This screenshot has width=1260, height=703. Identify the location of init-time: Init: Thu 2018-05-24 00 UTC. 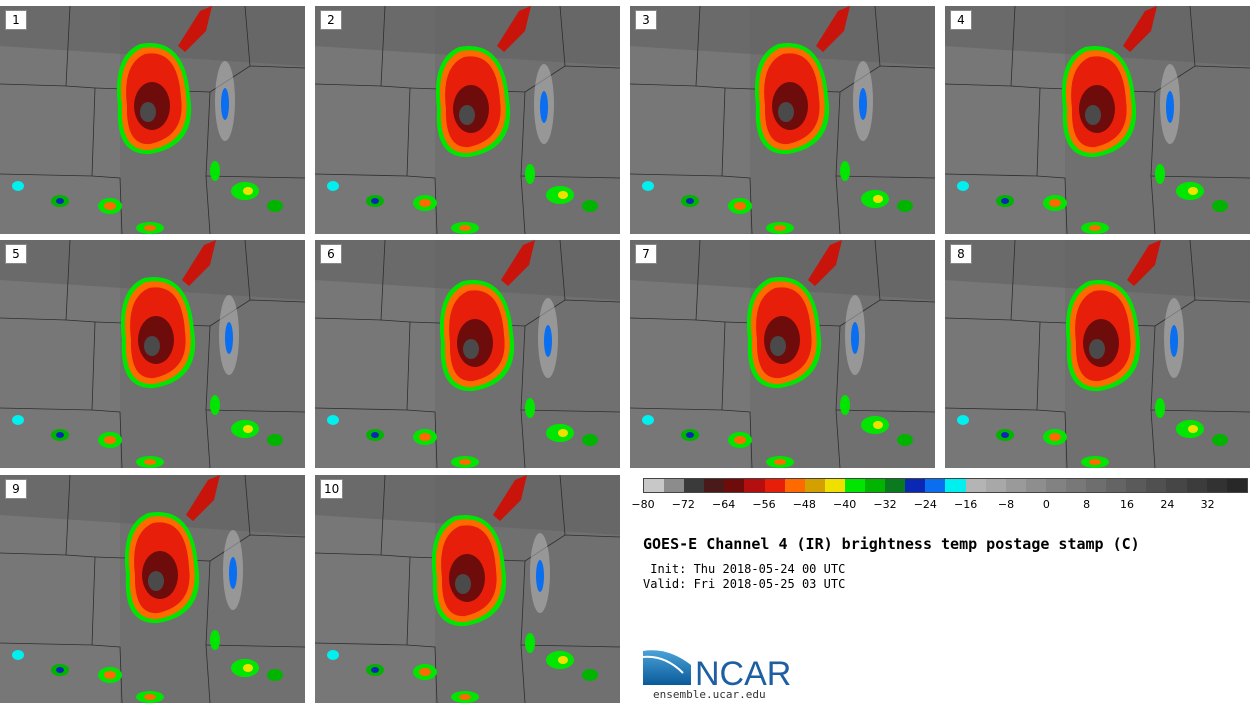
(744, 569).